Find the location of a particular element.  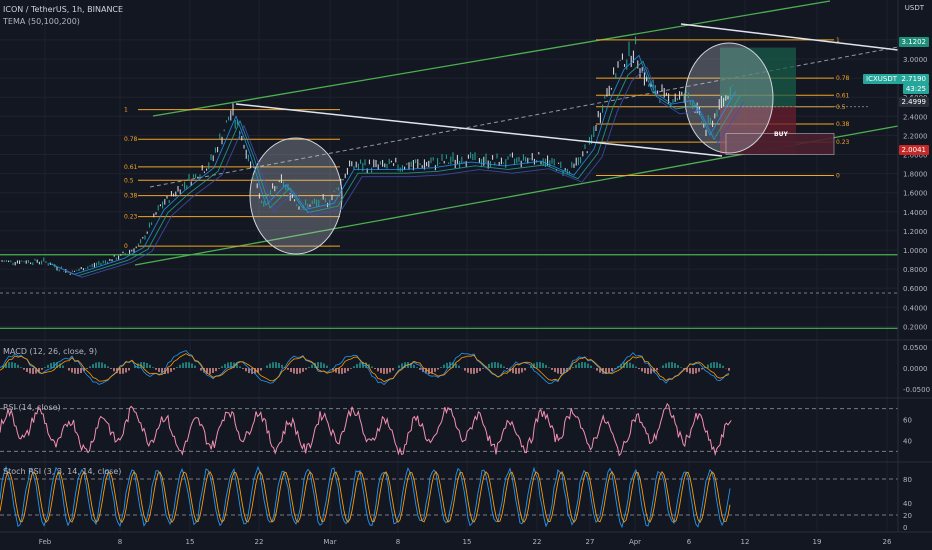

signal-line is located at coordinates (365, 368).